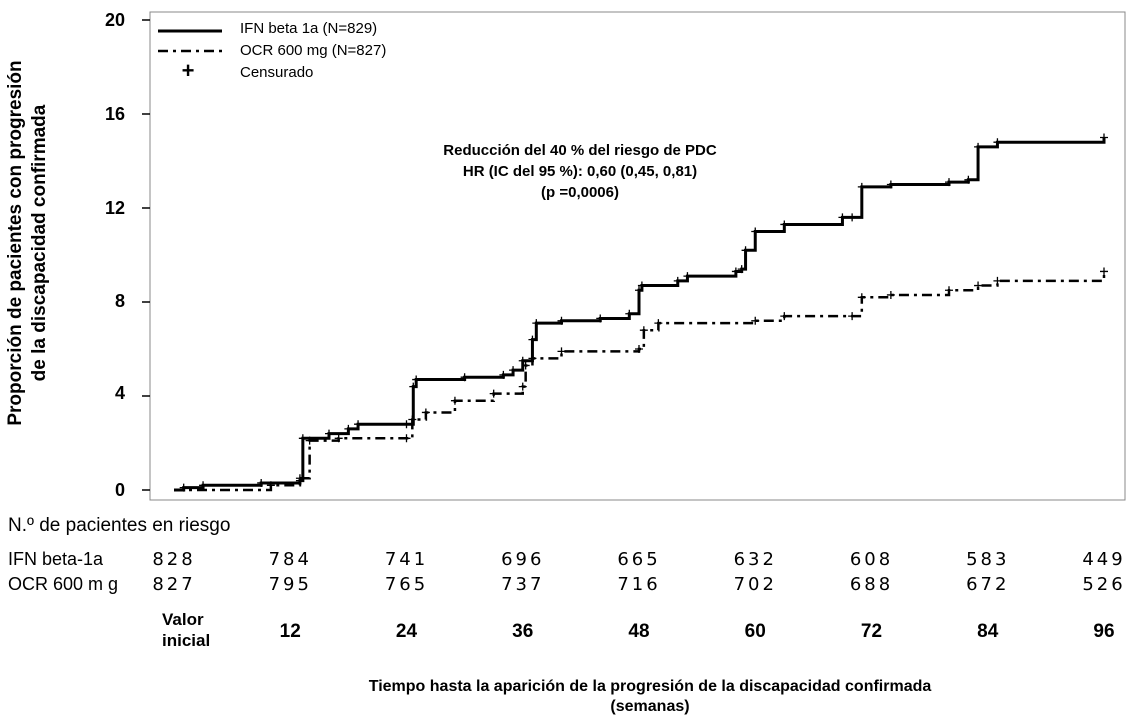 This screenshot has width=1135, height=717. I want to click on y-tick-0: 0, so click(119, 490).